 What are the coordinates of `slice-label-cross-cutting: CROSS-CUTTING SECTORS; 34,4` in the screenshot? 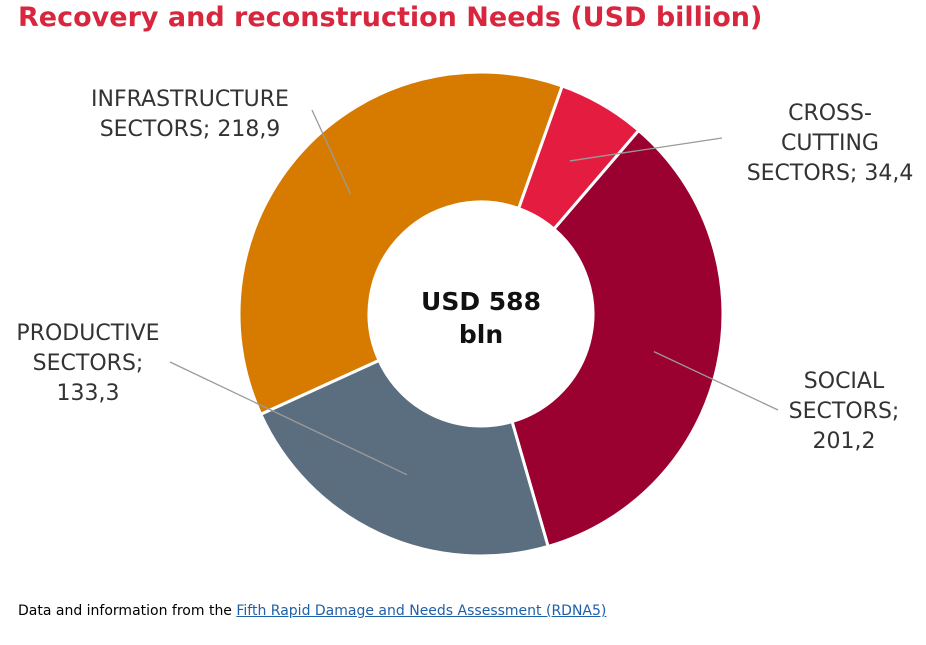 It's located at (830, 143).